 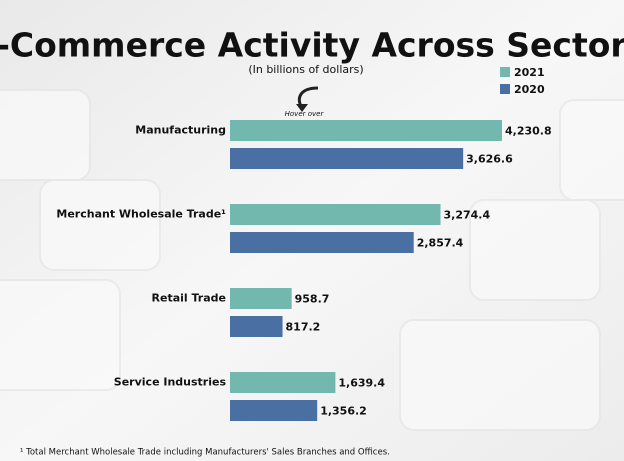 What do you see at coordinates (343, 411) in the screenshot?
I see `value-label: 1,356.2` at bounding box center [343, 411].